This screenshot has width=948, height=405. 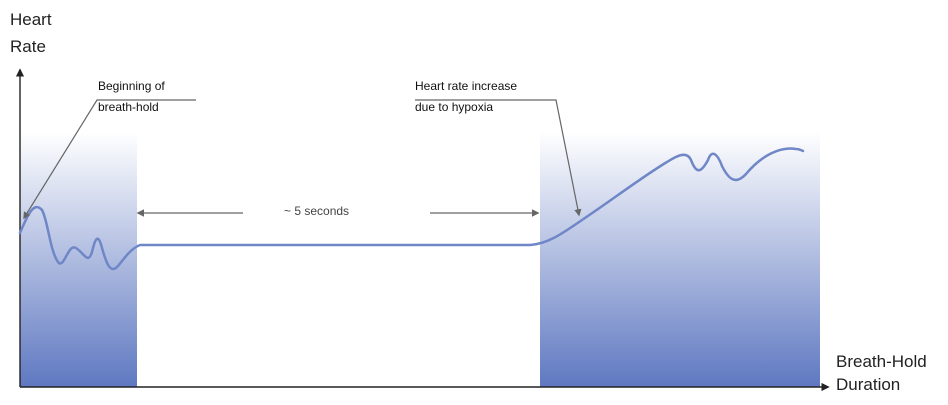 What do you see at coordinates (881, 361) in the screenshot?
I see `x-axis-label-line-1: Breath-Hold` at bounding box center [881, 361].